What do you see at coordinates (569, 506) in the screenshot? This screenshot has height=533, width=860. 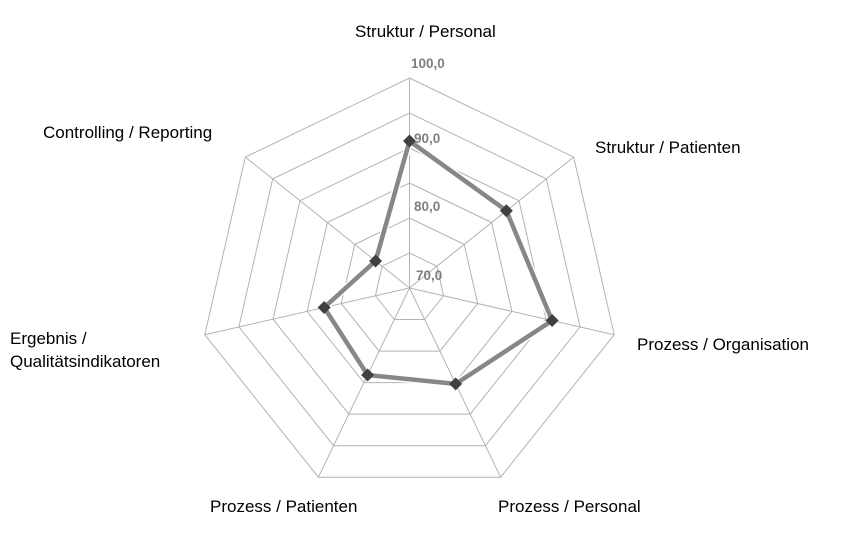 I see `category-label-prozess-personal: Prozess / Personal` at bounding box center [569, 506].